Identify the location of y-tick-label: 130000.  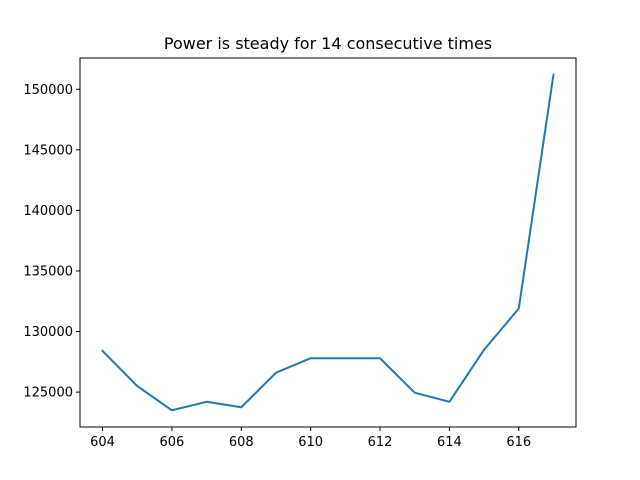
(48, 332).